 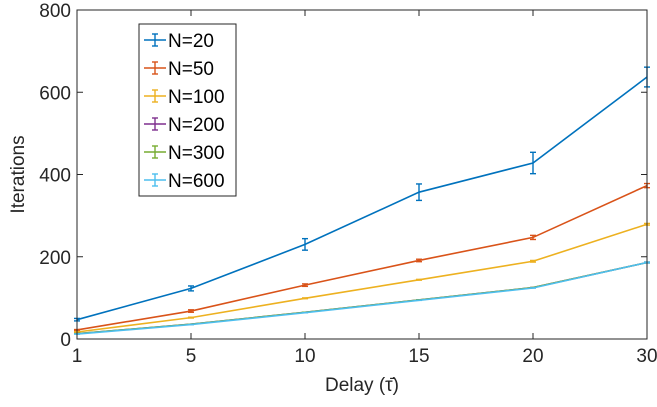 I want to click on x-tick-label: 10, so click(x=304, y=356).